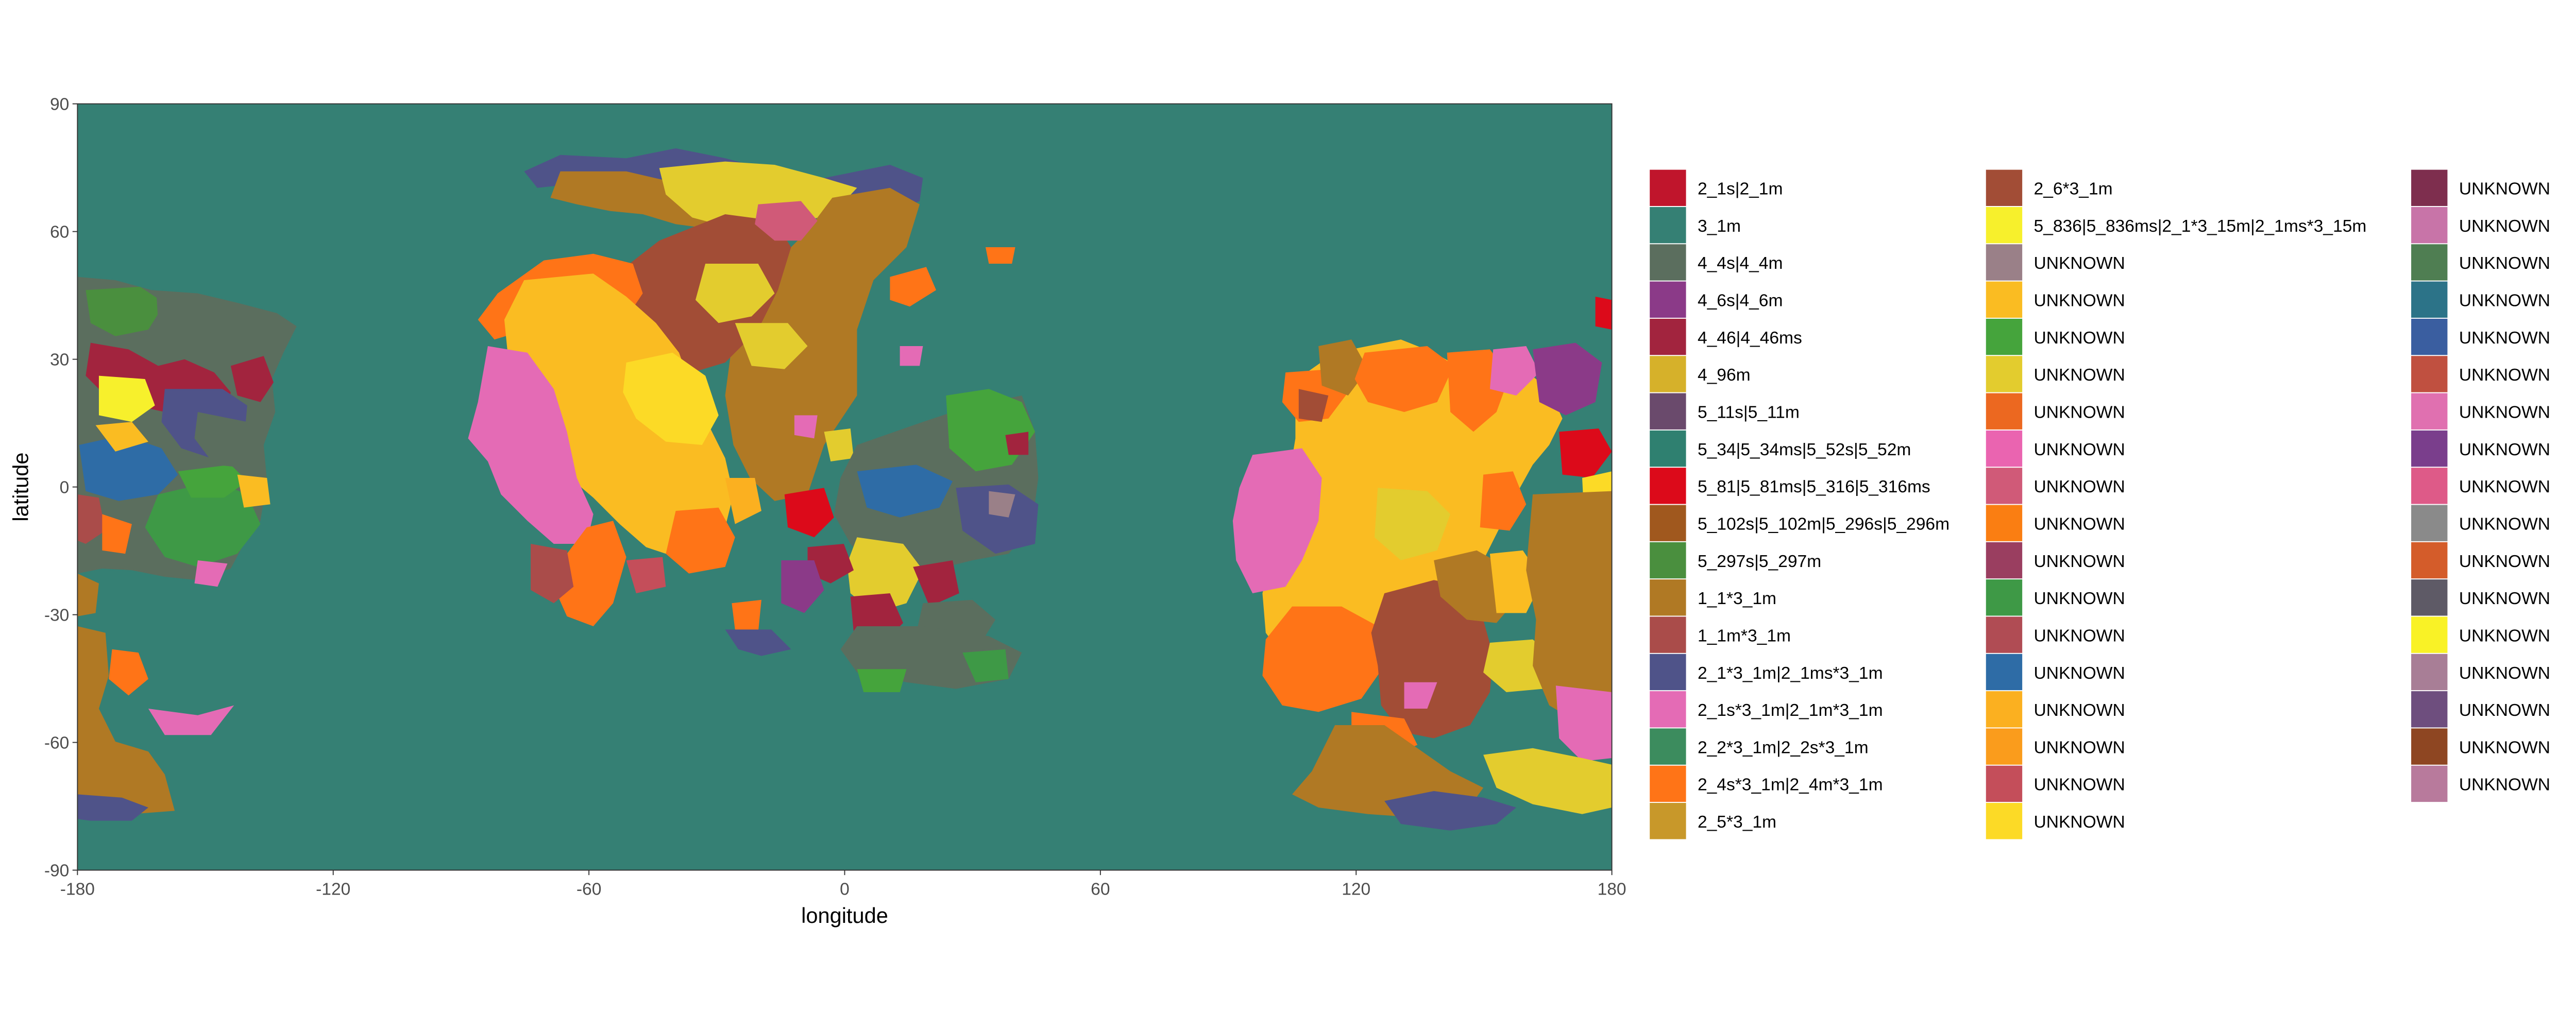  What do you see at coordinates (1766, 672) in the screenshot?
I see `legend-item: 2_1*3_1m|2_1ms*3_1m` at bounding box center [1766, 672].